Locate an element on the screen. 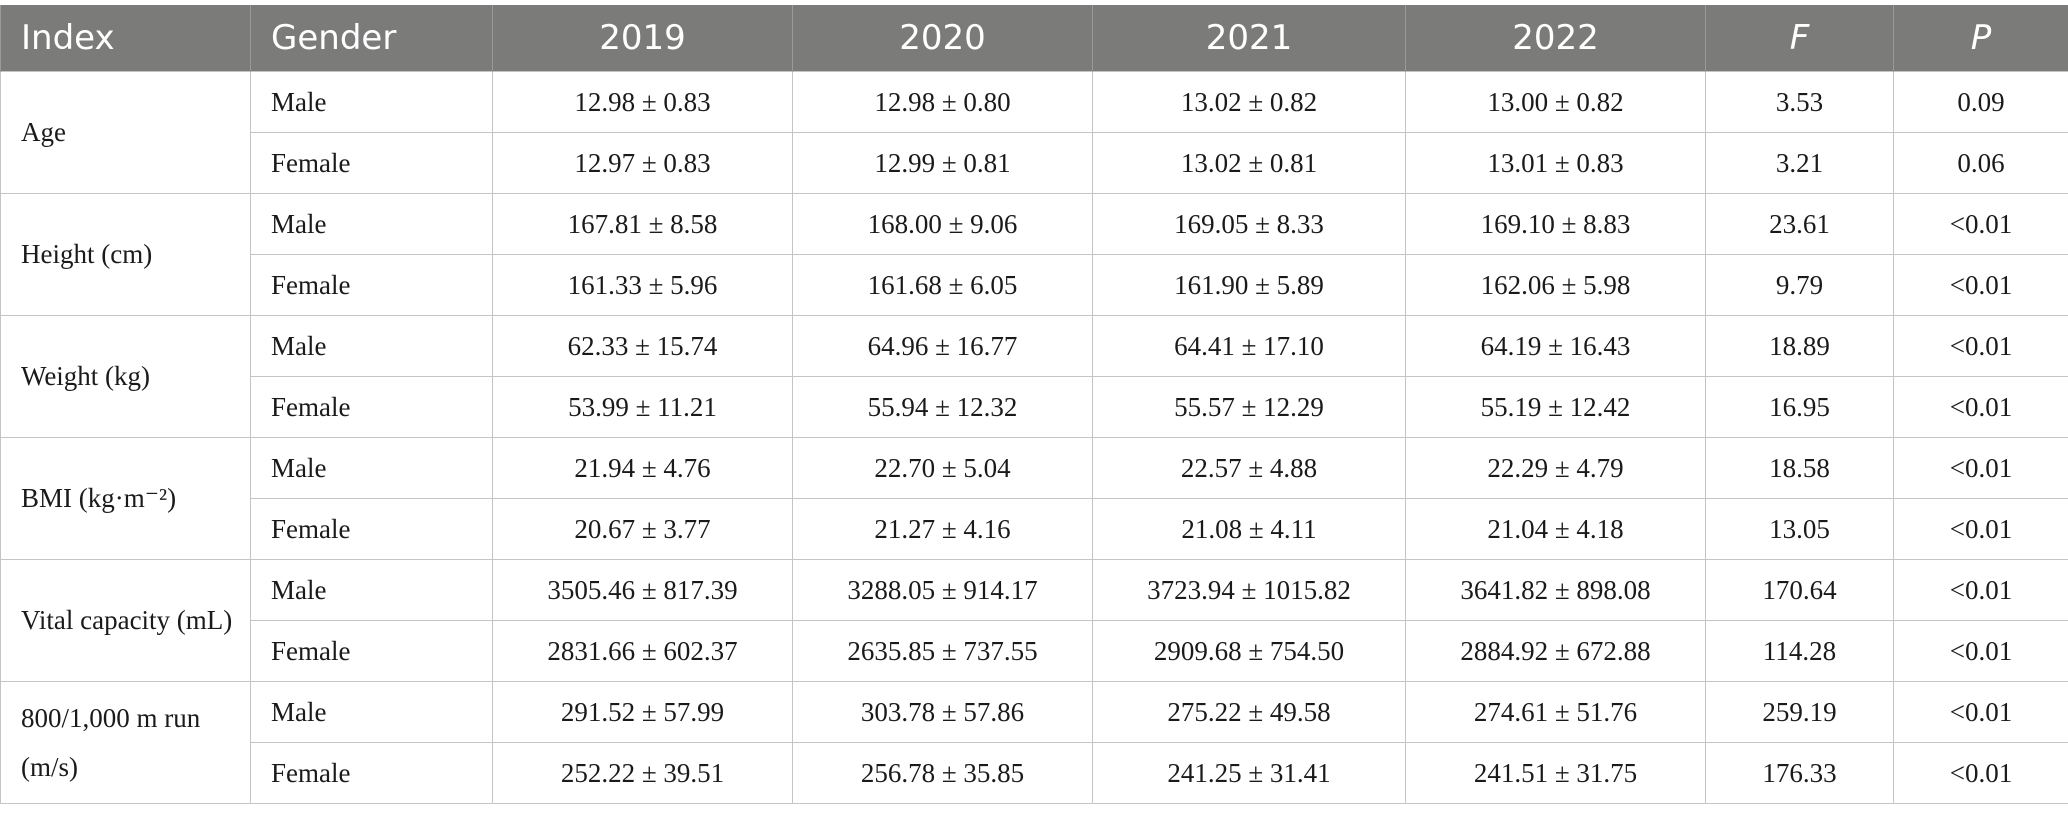 This screenshot has width=2068, height=828. f-value-cell: 23.61 is located at coordinates (1799, 224).